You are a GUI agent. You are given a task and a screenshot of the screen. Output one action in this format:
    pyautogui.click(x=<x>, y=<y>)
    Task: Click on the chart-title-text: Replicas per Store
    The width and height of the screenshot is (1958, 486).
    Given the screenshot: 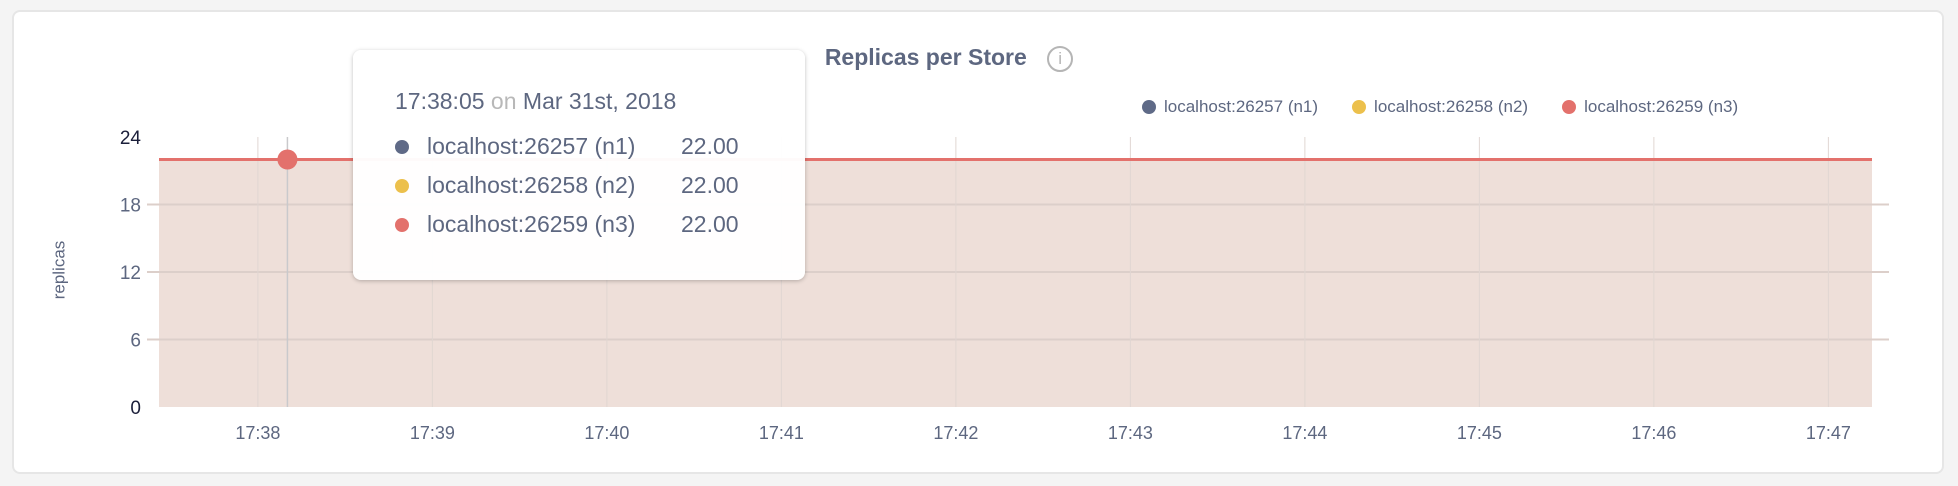 What is the action you would take?
    pyautogui.click(x=925, y=57)
    